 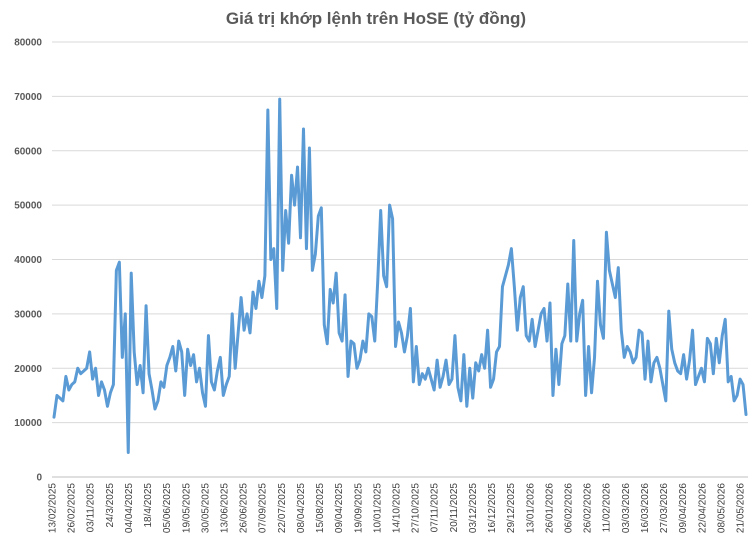 What do you see at coordinates (28, 423) in the screenshot?
I see `y-tick-label: 10000` at bounding box center [28, 423].